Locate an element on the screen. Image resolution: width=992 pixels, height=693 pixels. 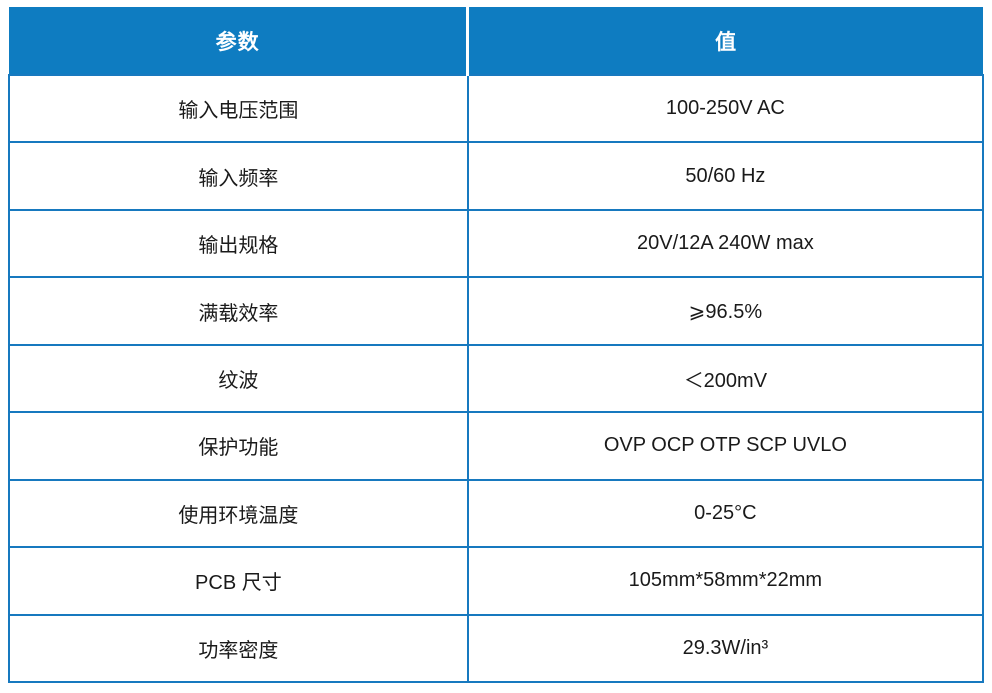
parameter-cell: 保护功能 is located at coordinates (238, 446).